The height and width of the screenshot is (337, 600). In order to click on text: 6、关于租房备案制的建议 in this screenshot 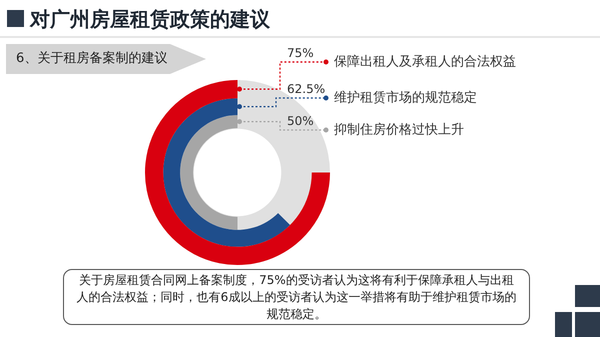, I will do `click(106, 59)`.